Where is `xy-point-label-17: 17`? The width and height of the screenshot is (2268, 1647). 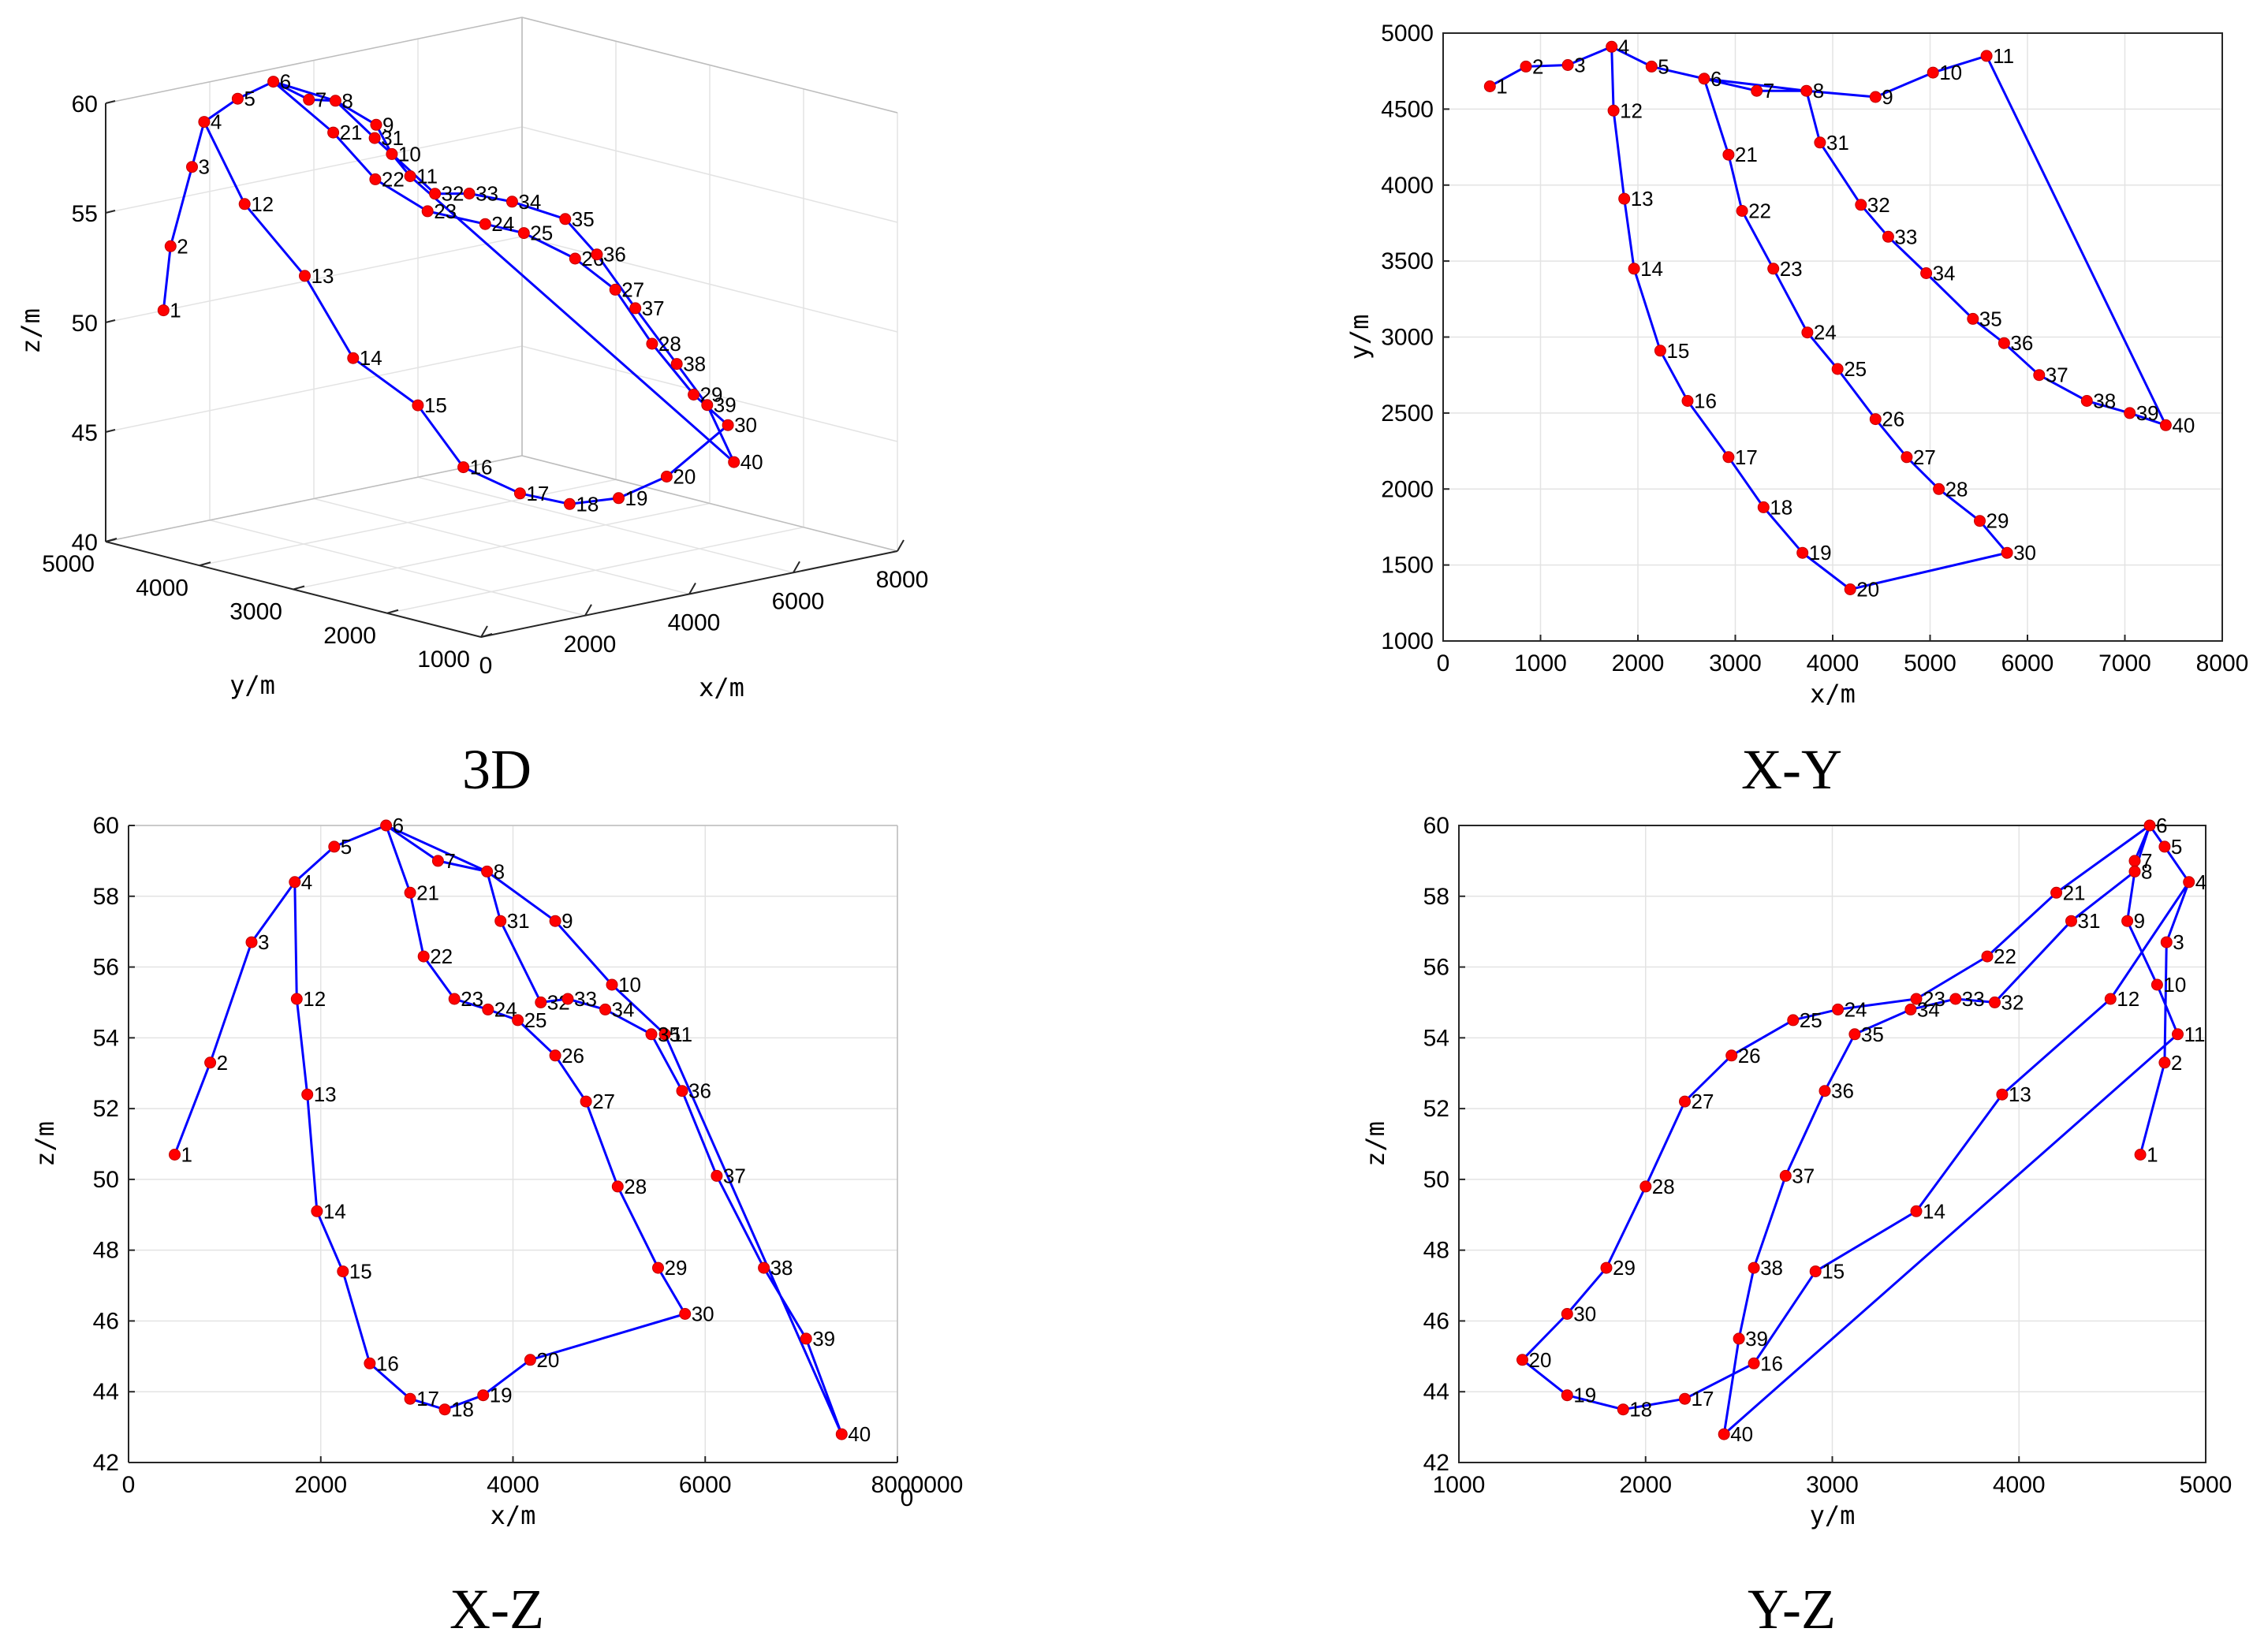 xy-point-label-17: 17 is located at coordinates (1747, 457).